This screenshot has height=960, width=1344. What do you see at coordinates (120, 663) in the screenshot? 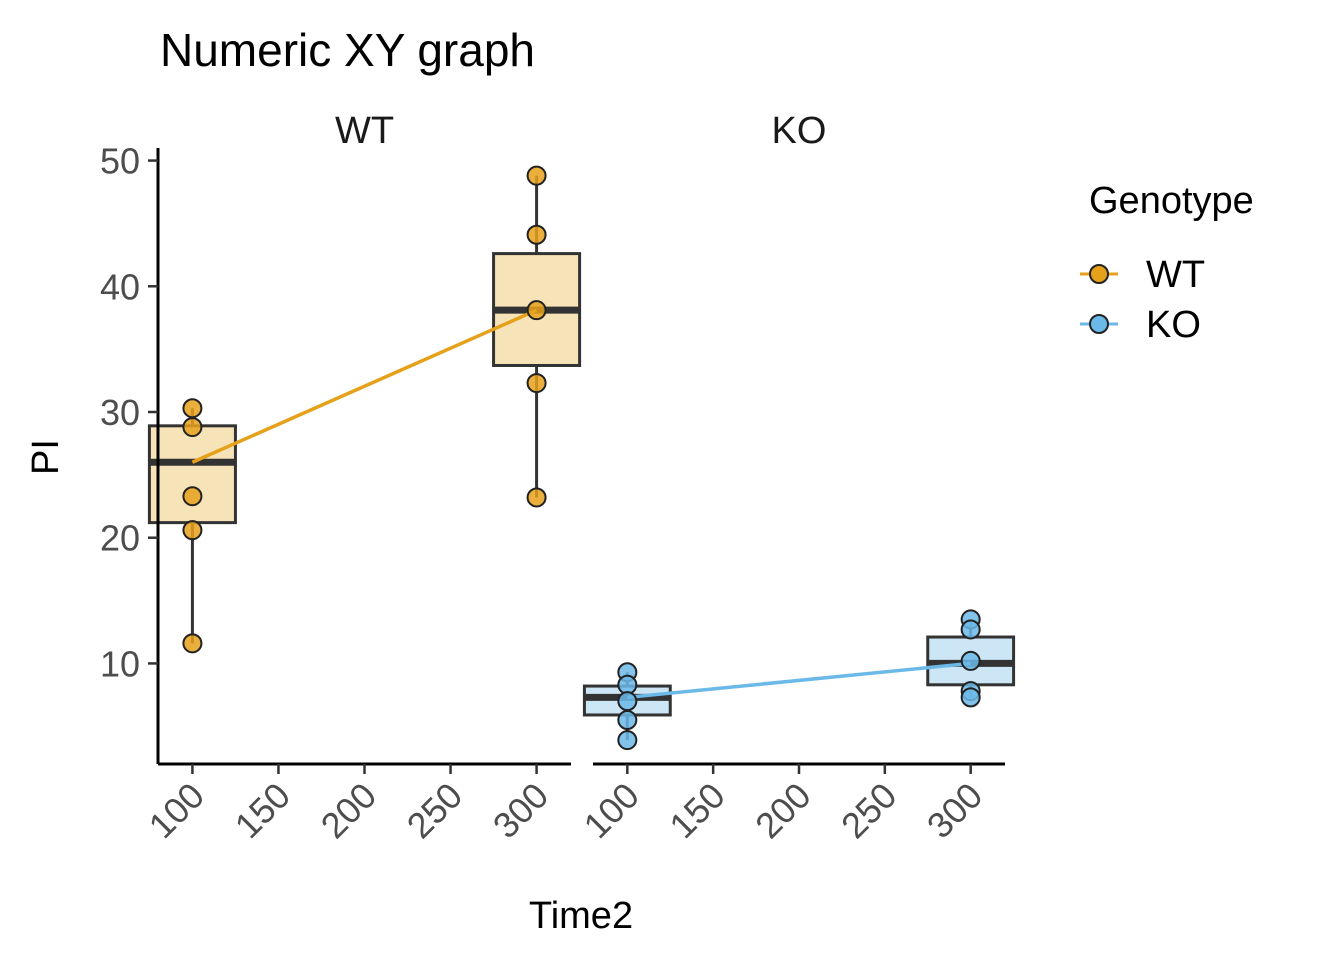
I see `y-tick-label: 10` at bounding box center [120, 663].